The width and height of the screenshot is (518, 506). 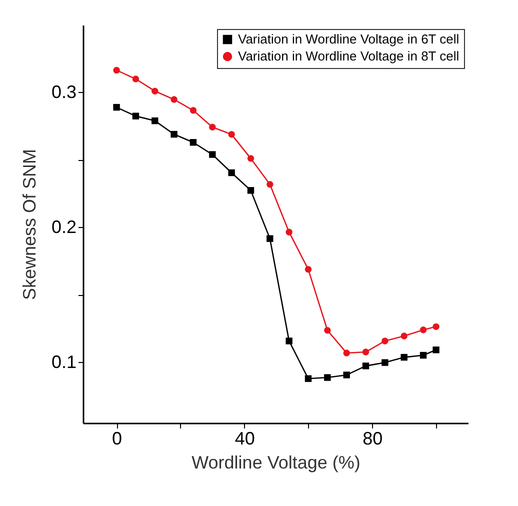 What do you see at coordinates (349, 56) in the screenshot?
I see `legend-label: Variation in Wordline Voltage in 8T cell` at bounding box center [349, 56].